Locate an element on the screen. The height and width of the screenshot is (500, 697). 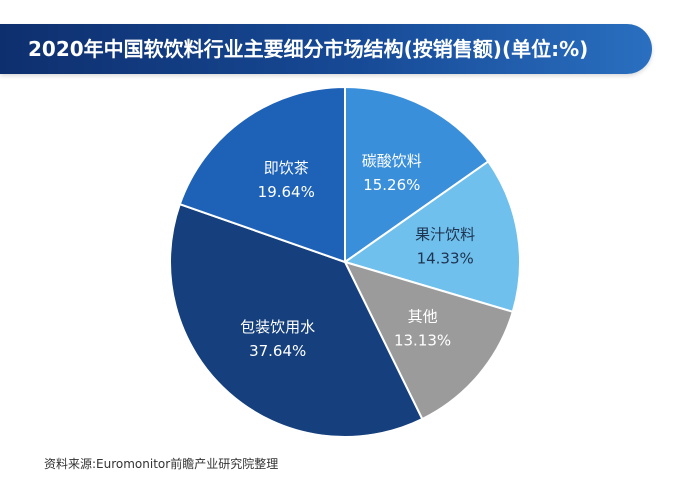
slice-value-label-2: 13.13% is located at coordinates (422, 340).